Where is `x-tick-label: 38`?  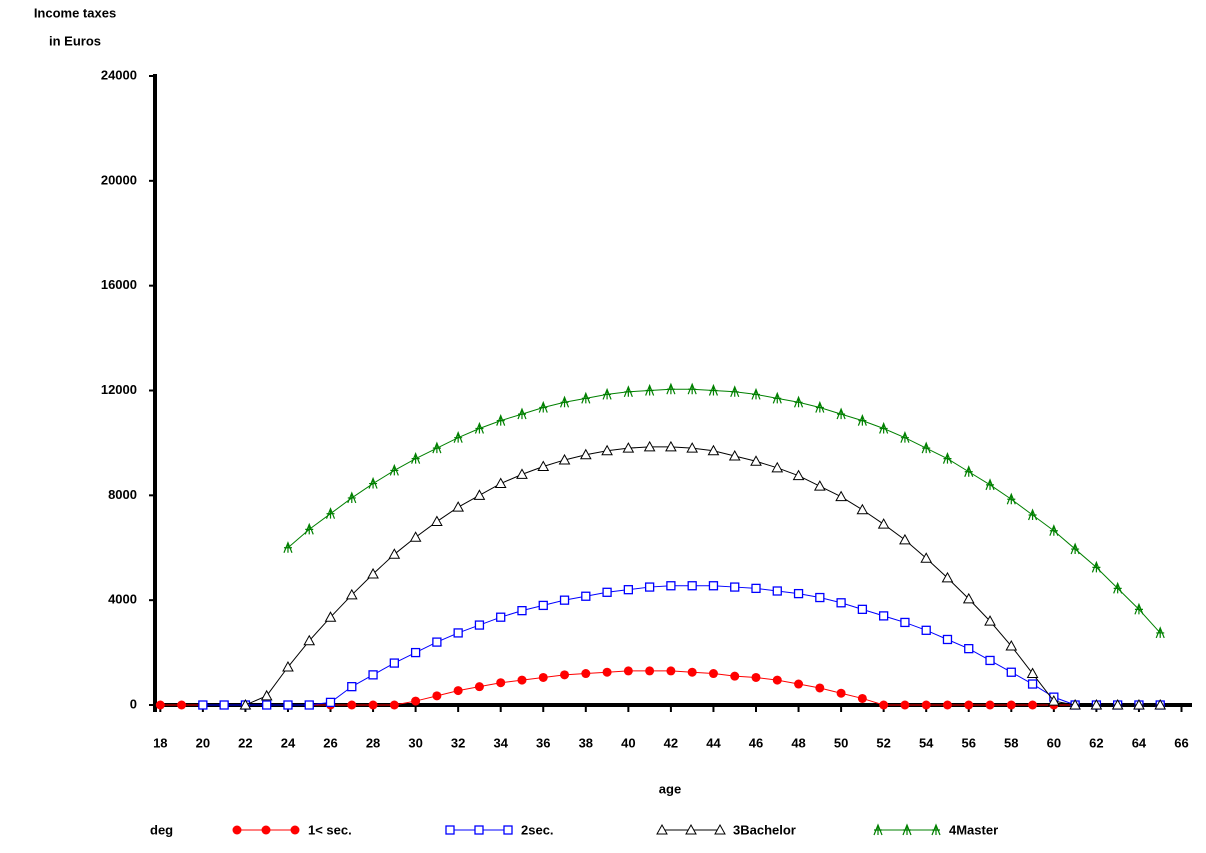
x-tick-label: 38 is located at coordinates (586, 742).